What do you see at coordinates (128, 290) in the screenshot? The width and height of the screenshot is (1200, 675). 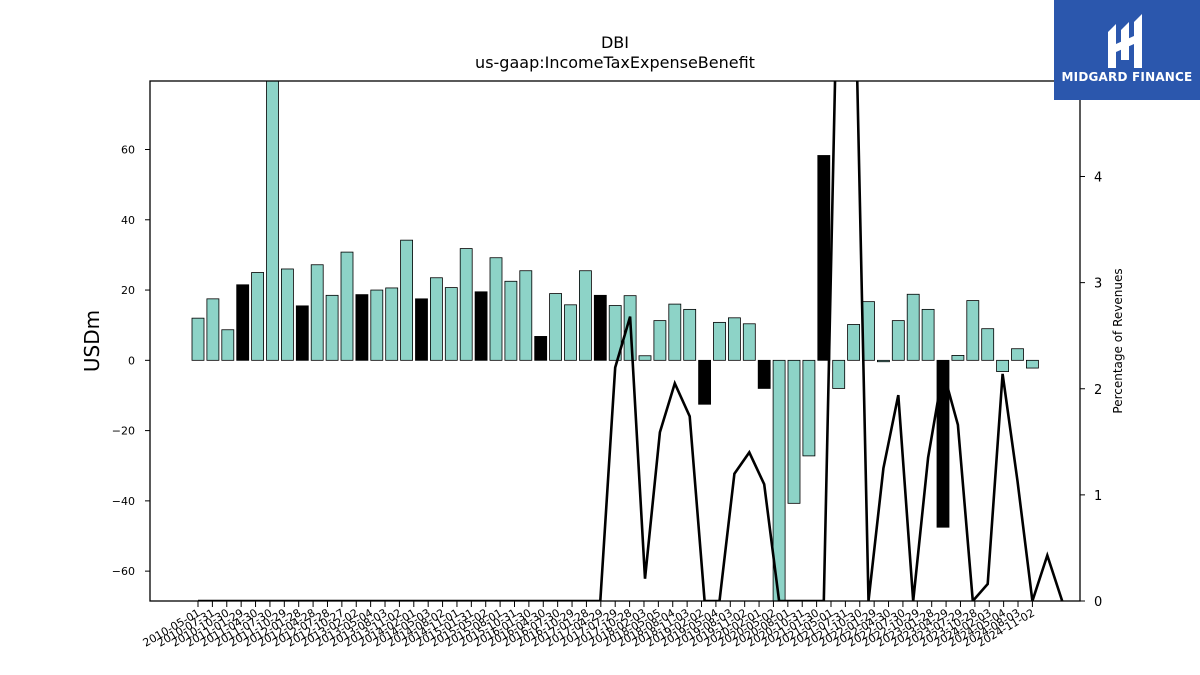 I see `y-tick-label: 20` at bounding box center [128, 290].